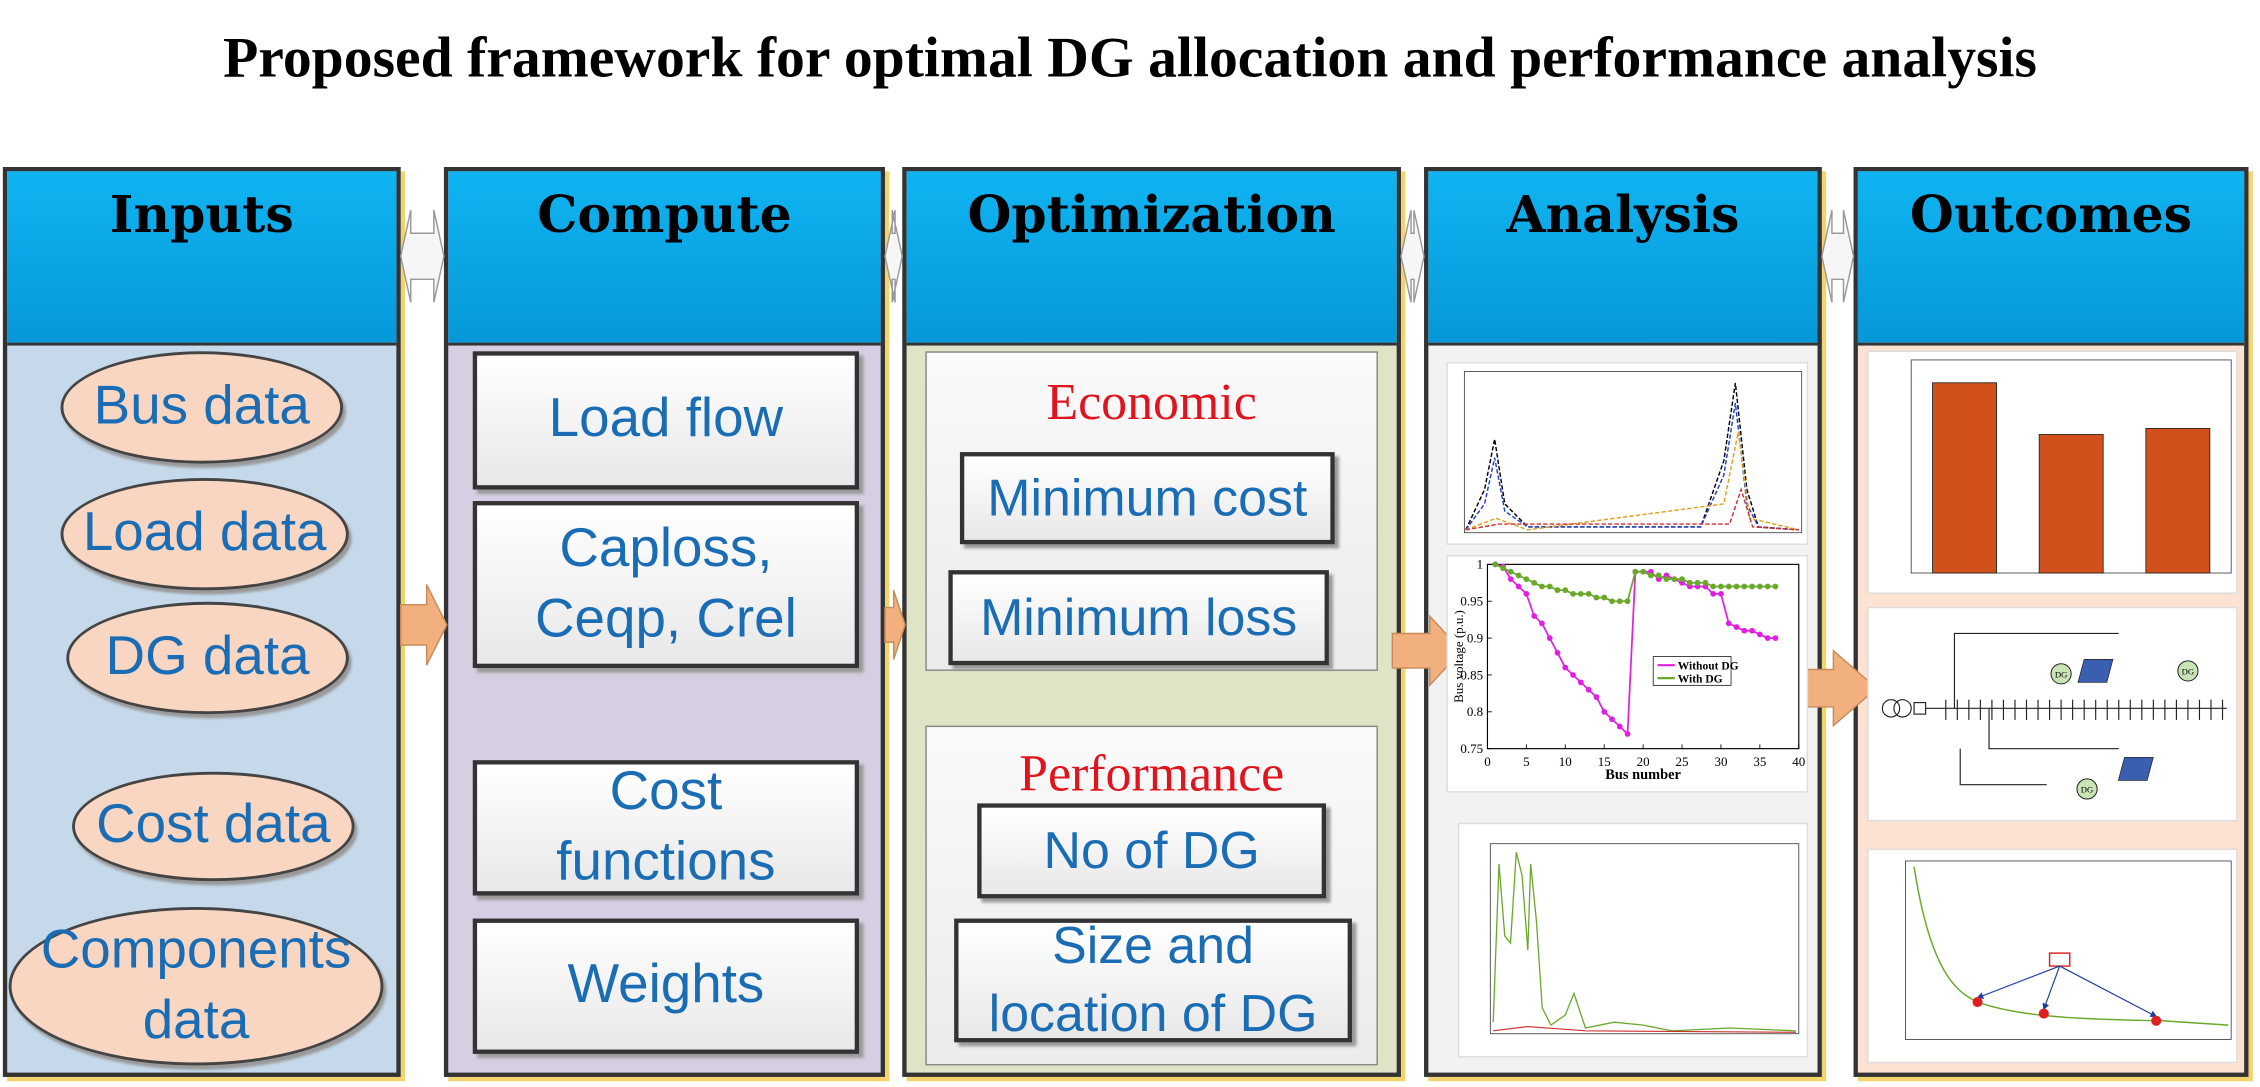  What do you see at coordinates (1153, 979) in the screenshot?
I see `objective-item: Size and location of DG` at bounding box center [1153, 979].